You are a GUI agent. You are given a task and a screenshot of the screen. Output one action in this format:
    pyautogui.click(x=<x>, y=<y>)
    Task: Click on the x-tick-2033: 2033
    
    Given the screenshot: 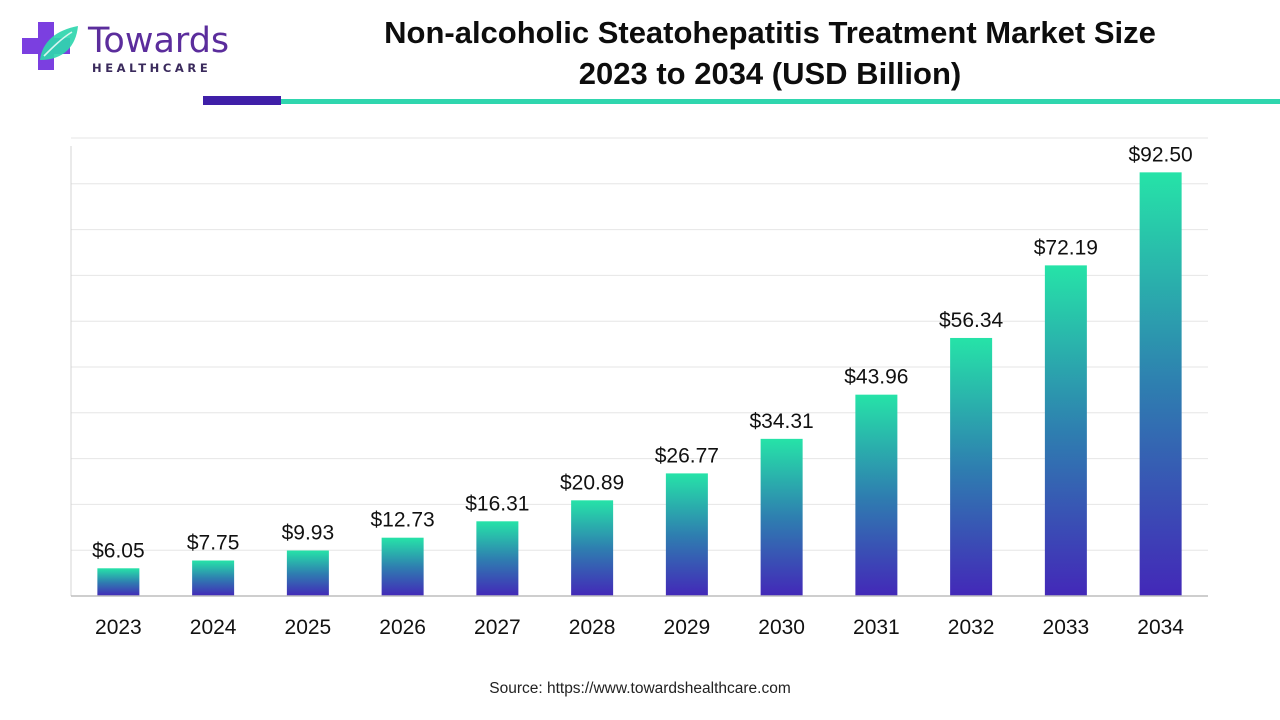 What is the action you would take?
    pyautogui.click(x=1066, y=627)
    